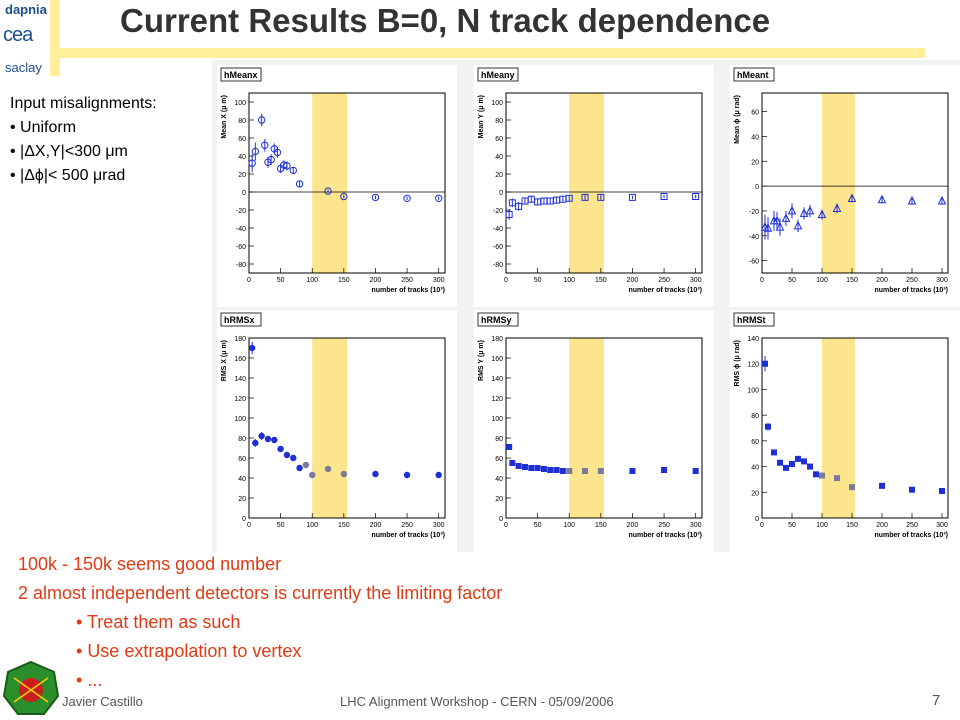 This screenshot has height=720, width=960. I want to click on note-bullet: • Treat them as such, so click(158, 622).